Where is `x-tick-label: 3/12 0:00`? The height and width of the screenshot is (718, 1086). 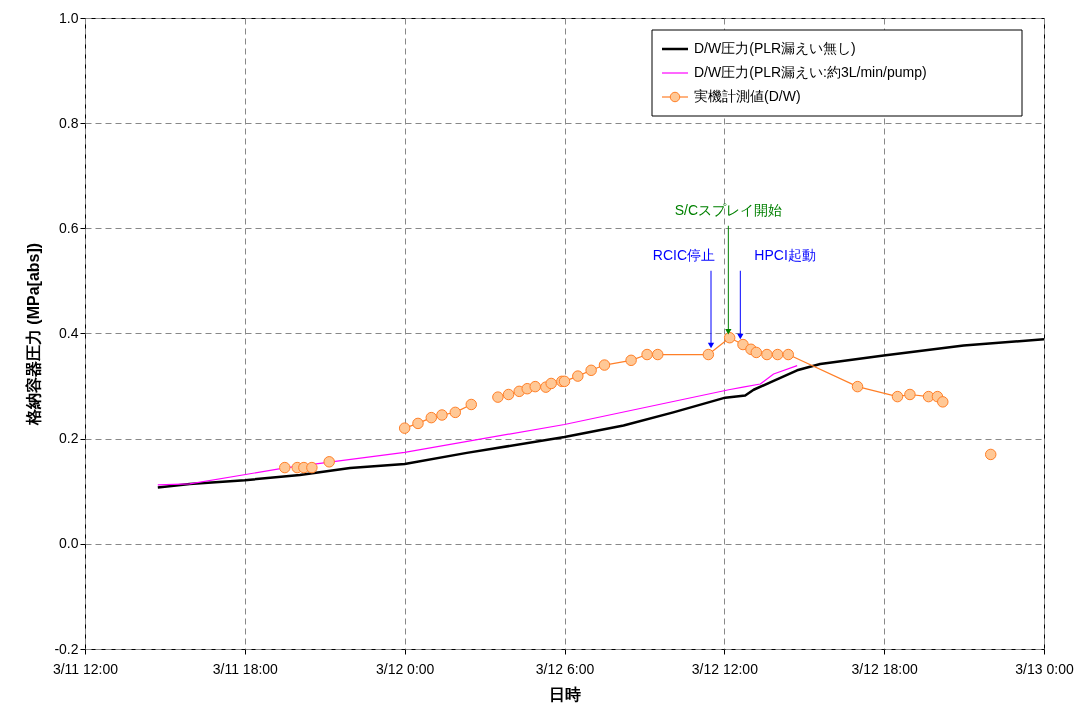 x-tick-label: 3/12 0:00 is located at coordinates (405, 668).